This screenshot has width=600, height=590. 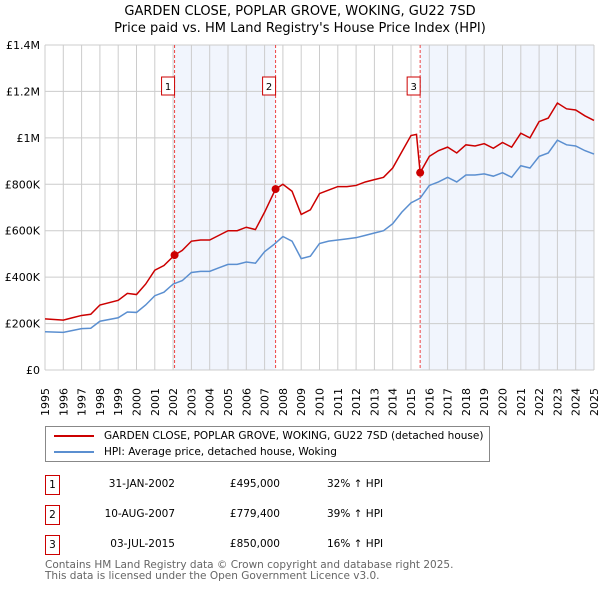 What do you see at coordinates (155, 402) in the screenshot?
I see `x-tick-label: 2001` at bounding box center [155, 402].